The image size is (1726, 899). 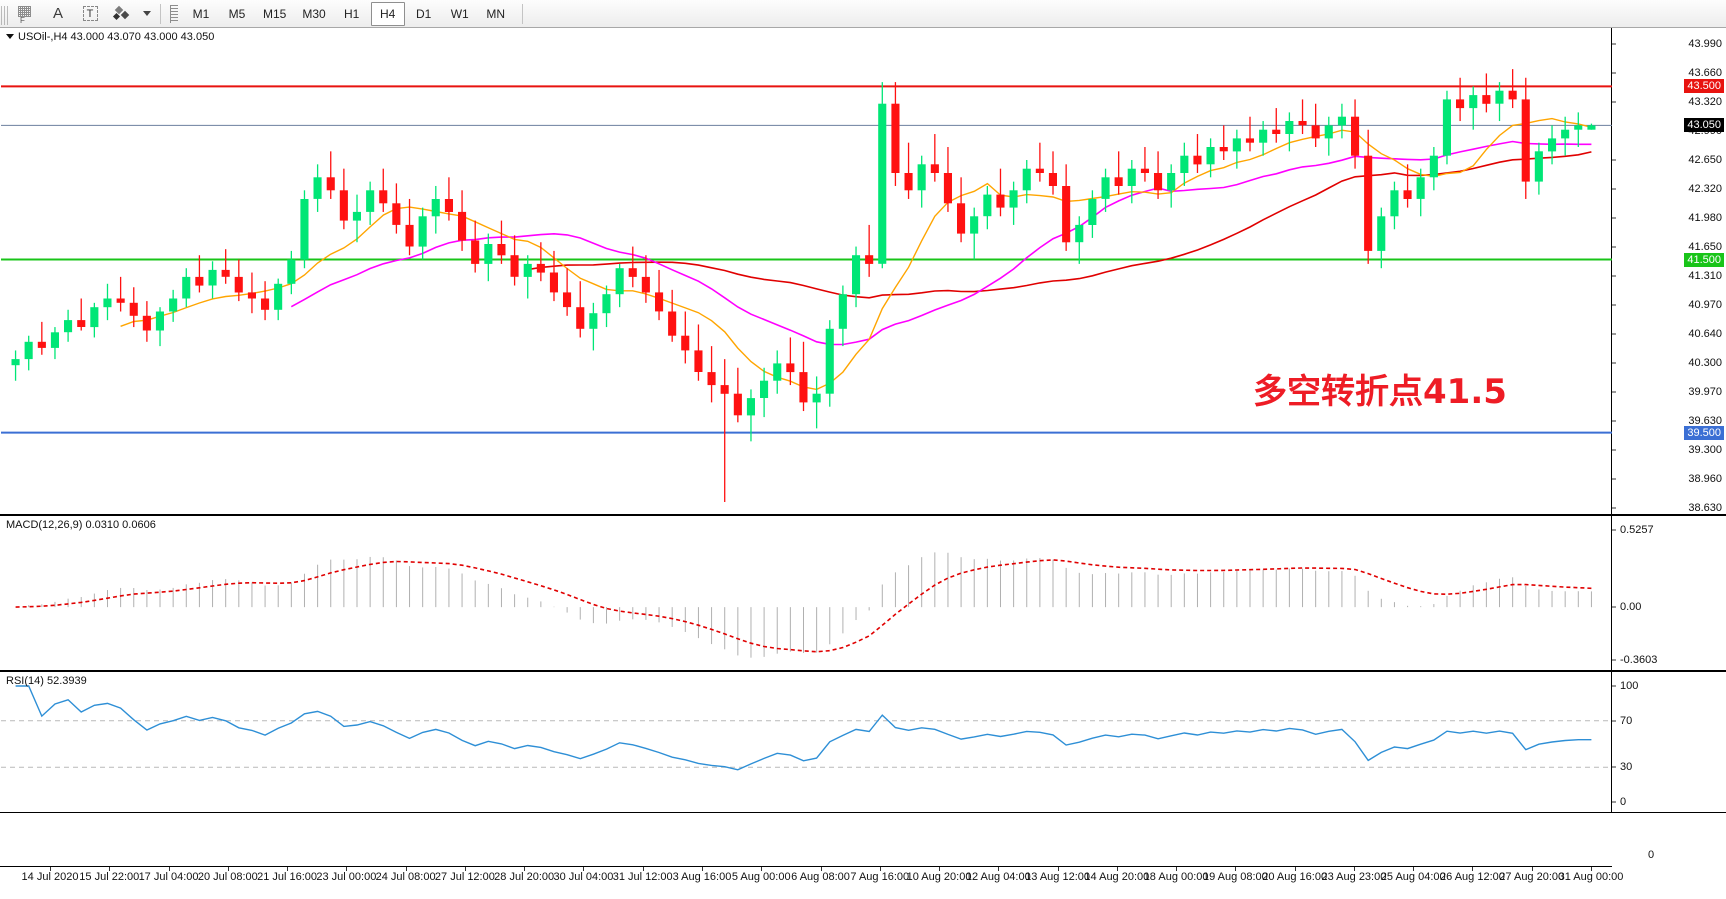 What do you see at coordinates (147, 14) in the screenshot?
I see `dropdown-caret-icon` at bounding box center [147, 14].